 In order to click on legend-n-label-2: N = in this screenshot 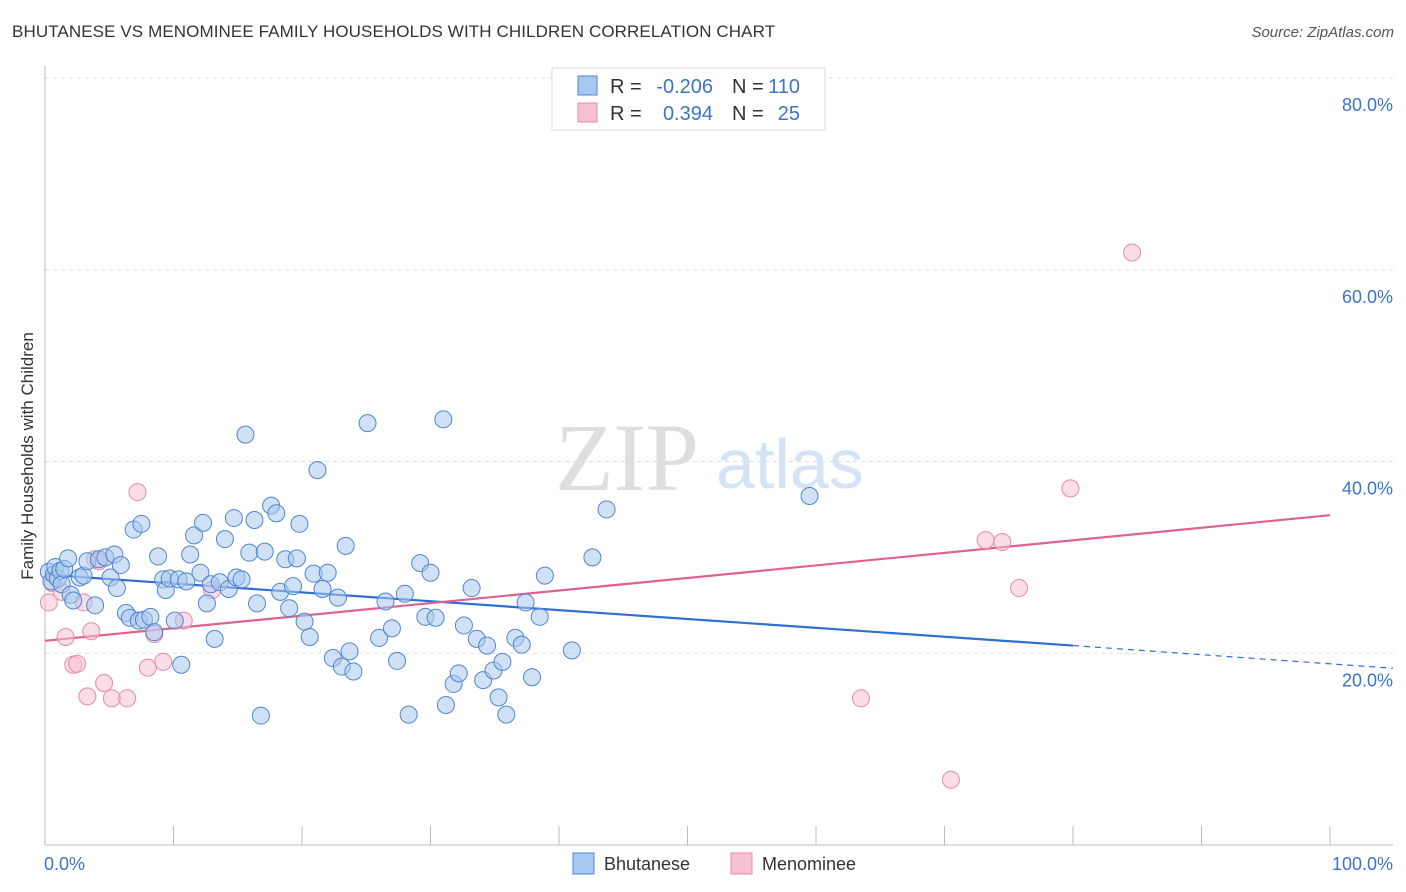, I will do `click(748, 114)`.